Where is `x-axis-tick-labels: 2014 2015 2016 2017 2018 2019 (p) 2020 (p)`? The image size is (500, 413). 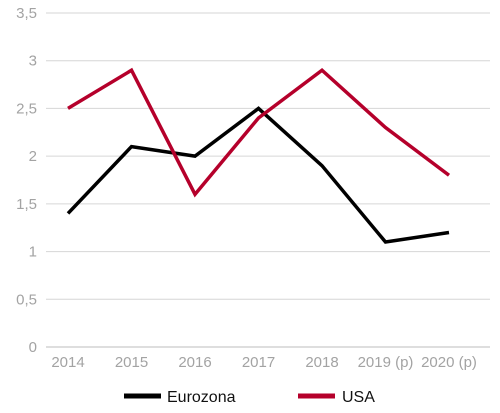
x-axis-tick-labels: 2014 2015 2016 2017 2018 2019 (p) 2020 (p) is located at coordinates (264, 362).